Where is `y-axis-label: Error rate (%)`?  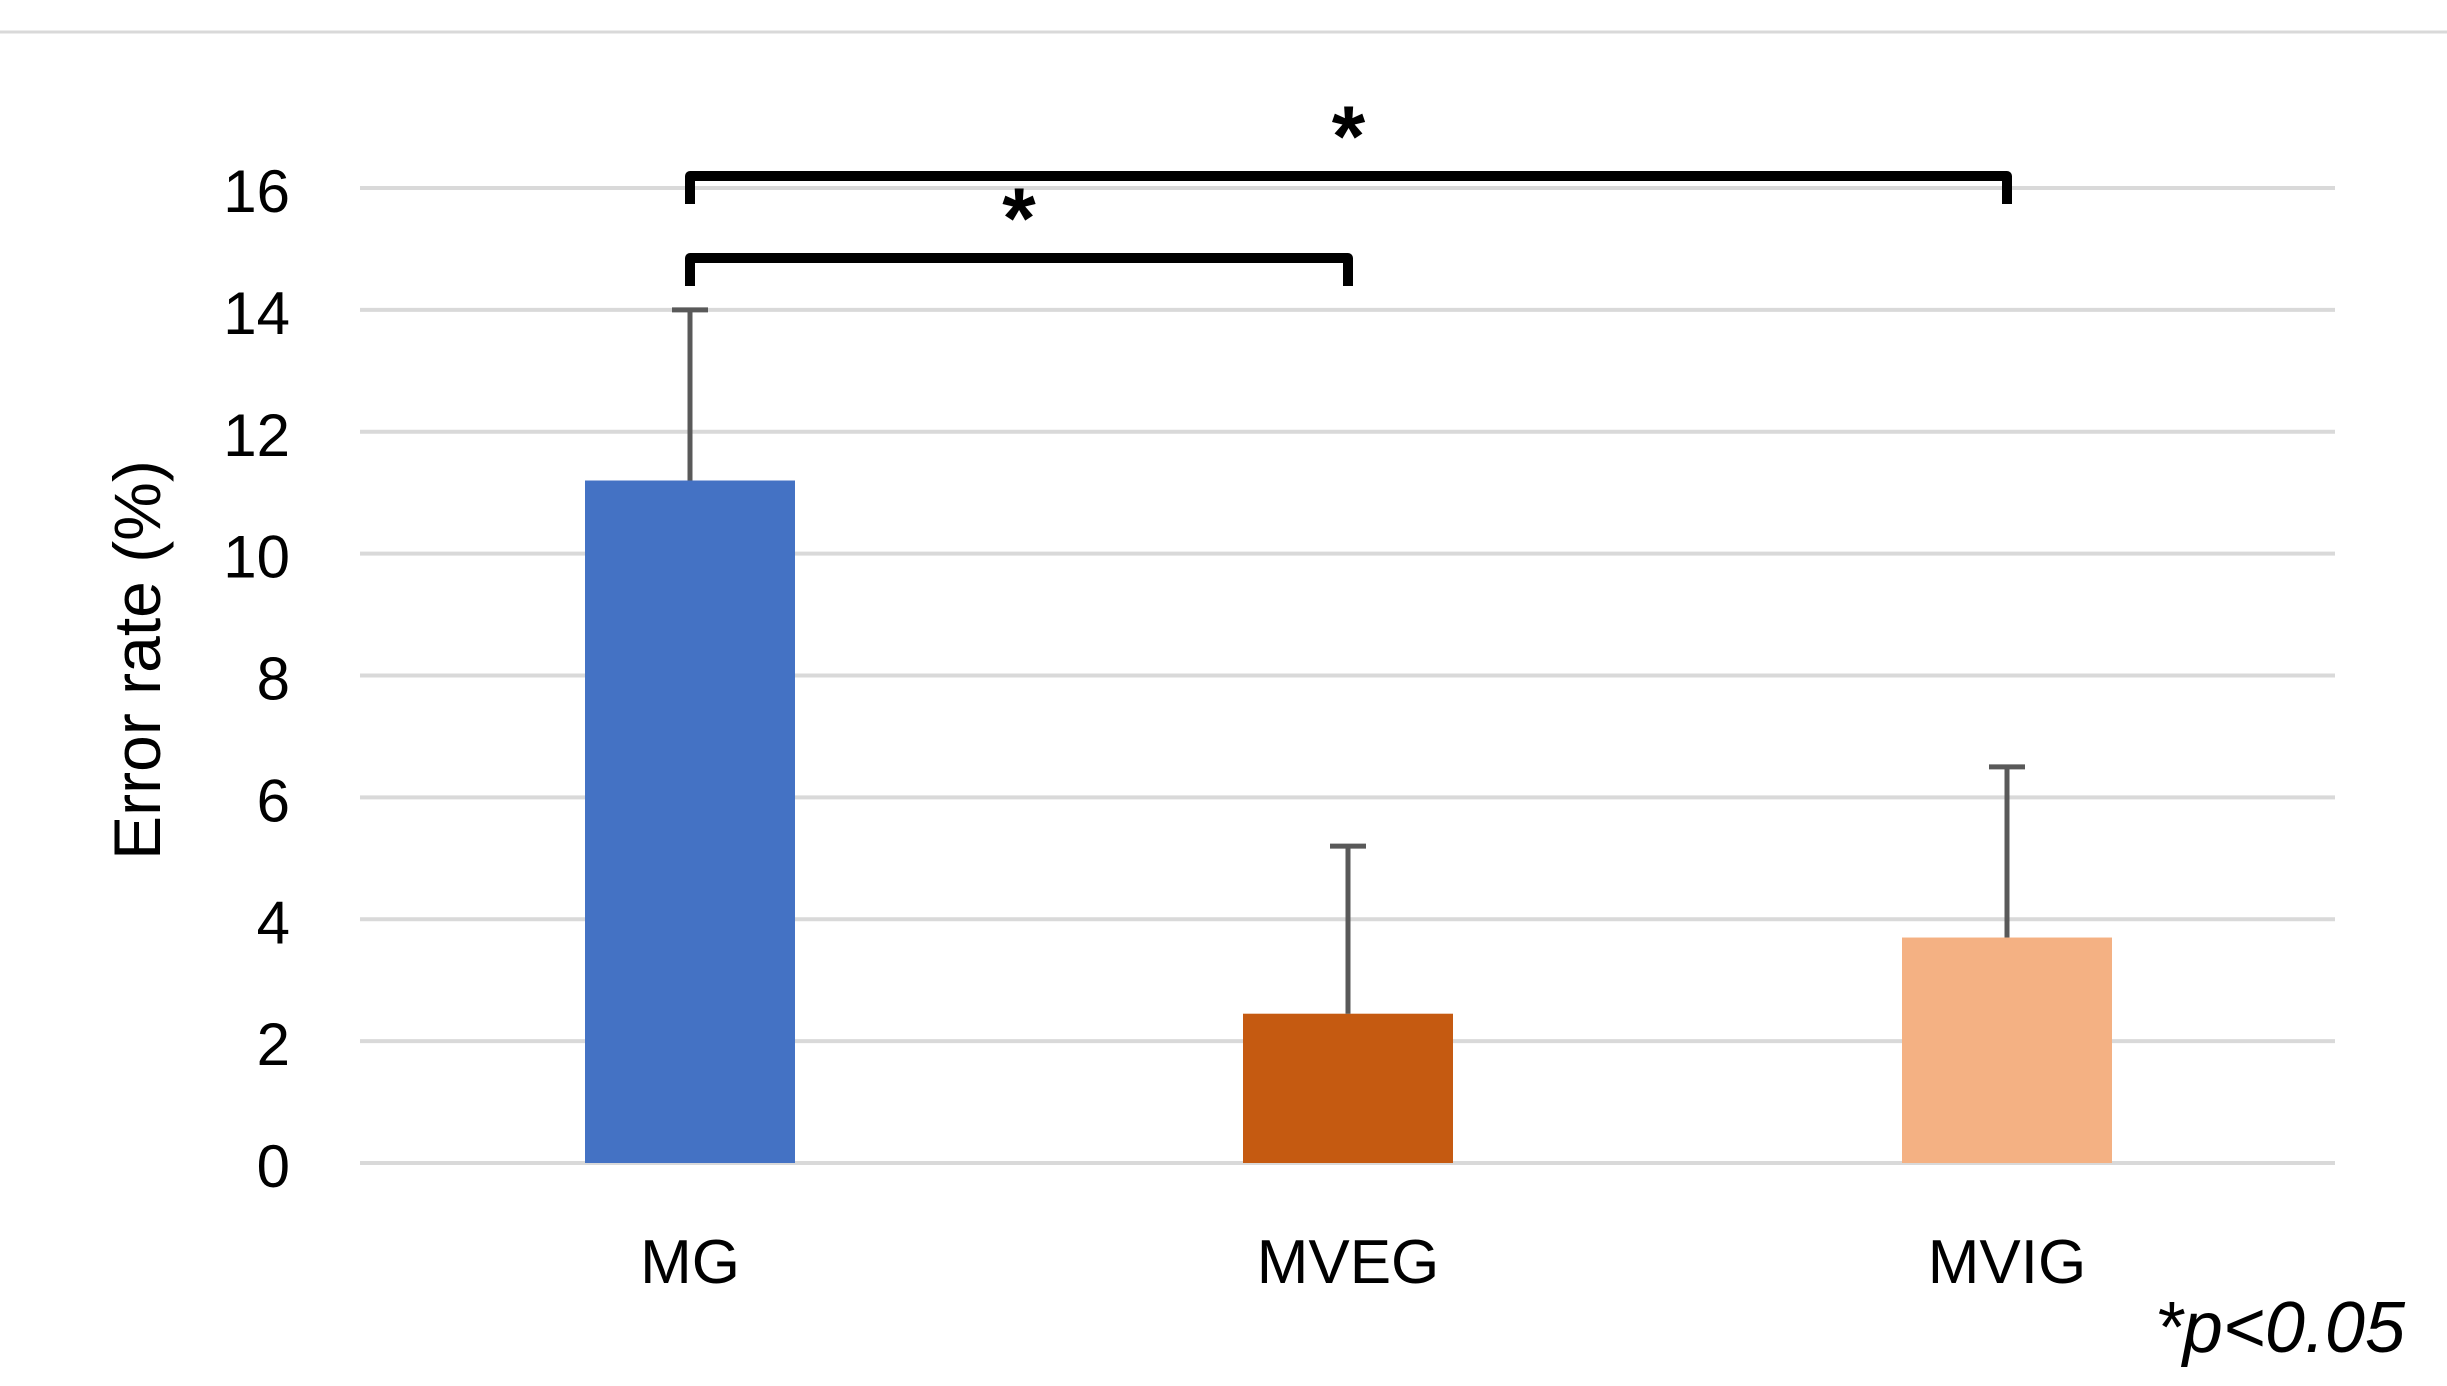 y-axis-label: Error rate (%) is located at coordinates (137, 660).